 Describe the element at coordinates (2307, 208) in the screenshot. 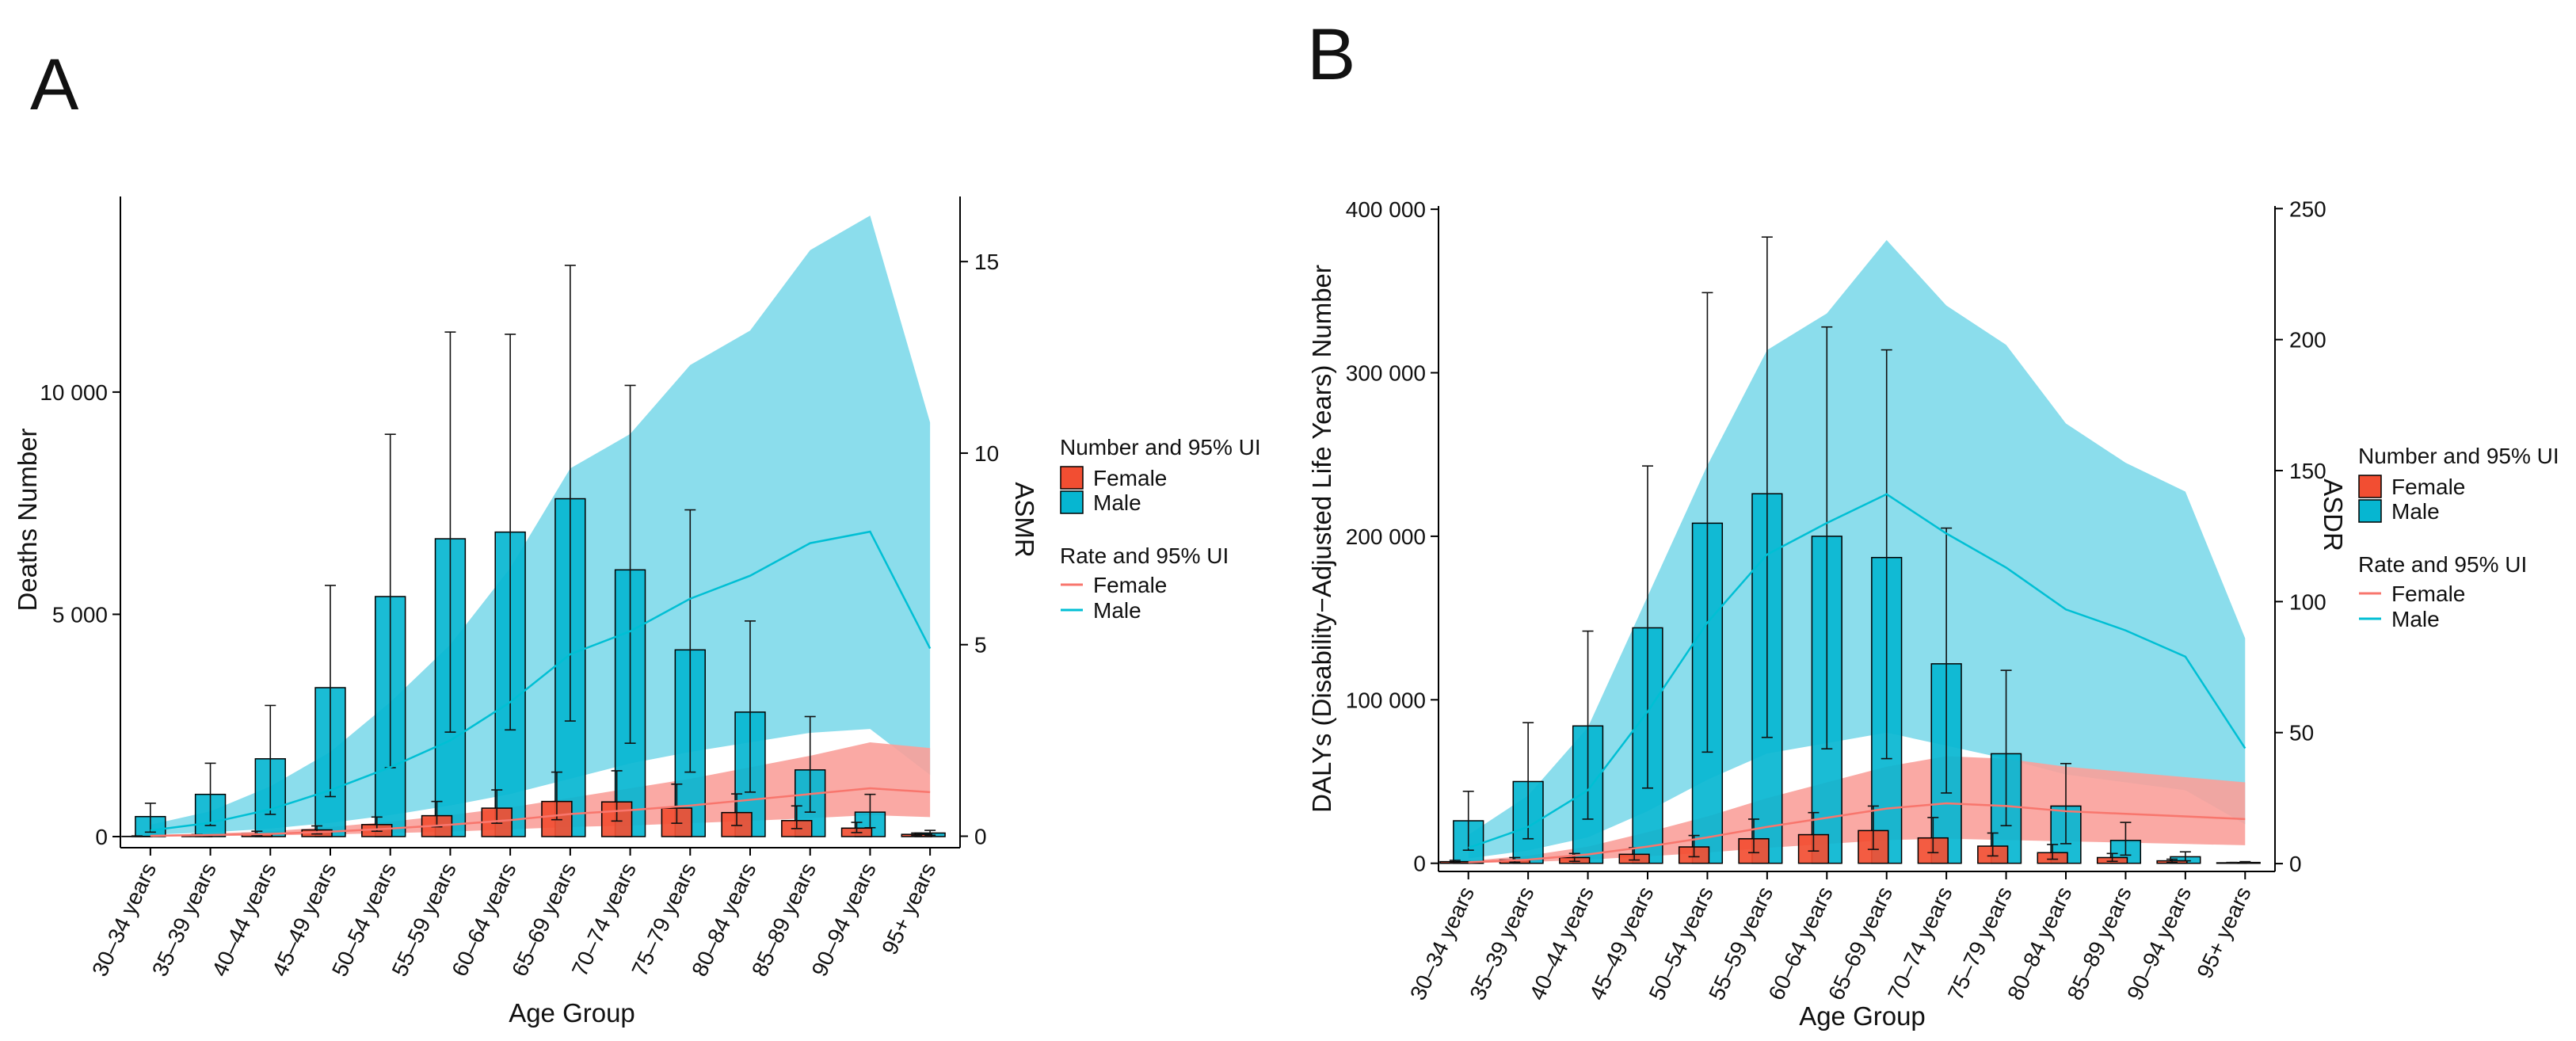

I see `y-right-tick-label: 250` at that location.